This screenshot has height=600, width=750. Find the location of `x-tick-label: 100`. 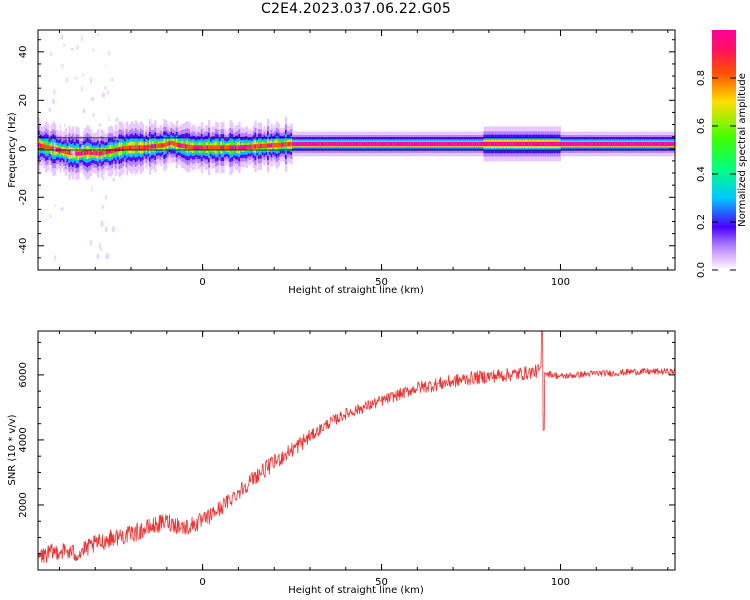

x-tick-label: 100 is located at coordinates (560, 282).